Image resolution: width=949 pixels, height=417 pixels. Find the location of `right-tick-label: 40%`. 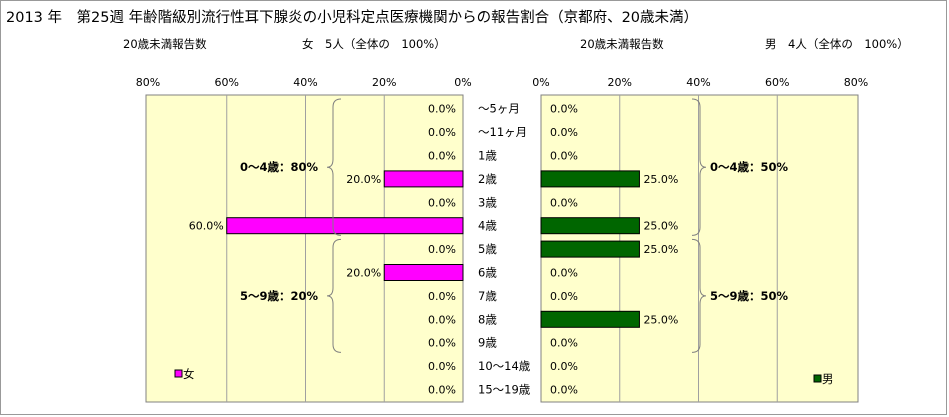

right-tick-label: 40% is located at coordinates (698, 82).